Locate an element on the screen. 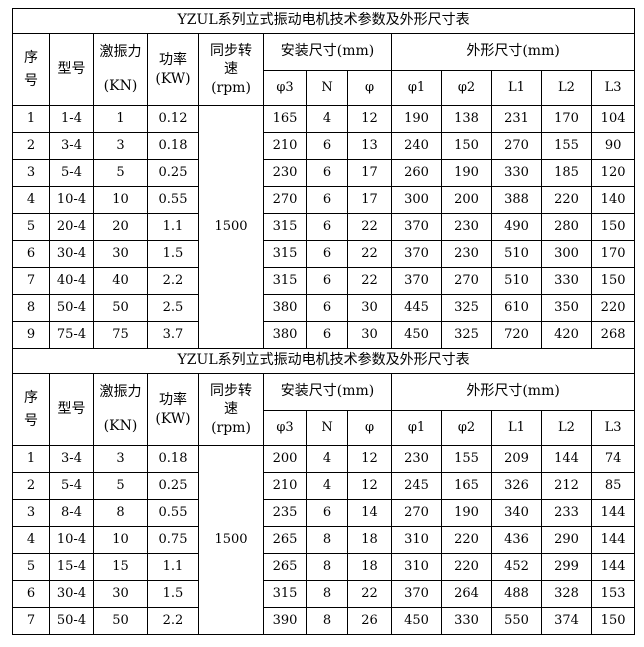 Image resolution: width=644 pixels, height=647 pixels. cell-l2: 212 is located at coordinates (566, 486).